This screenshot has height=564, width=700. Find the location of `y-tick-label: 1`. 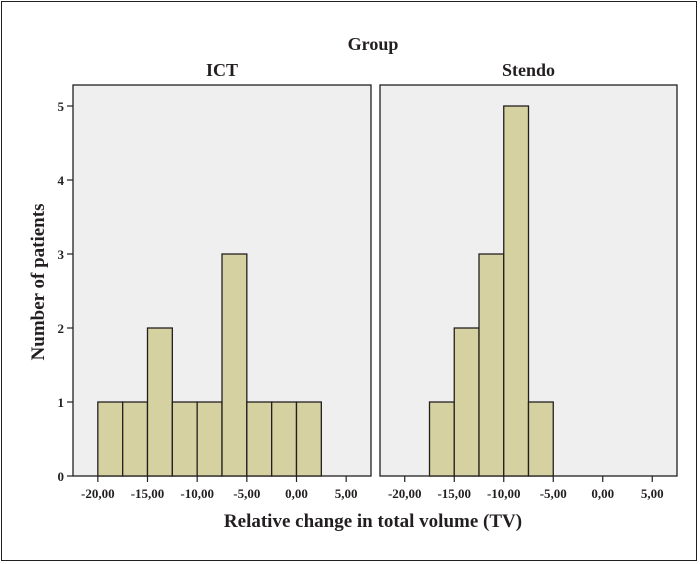

y-tick-label: 1 is located at coordinates (61, 402).